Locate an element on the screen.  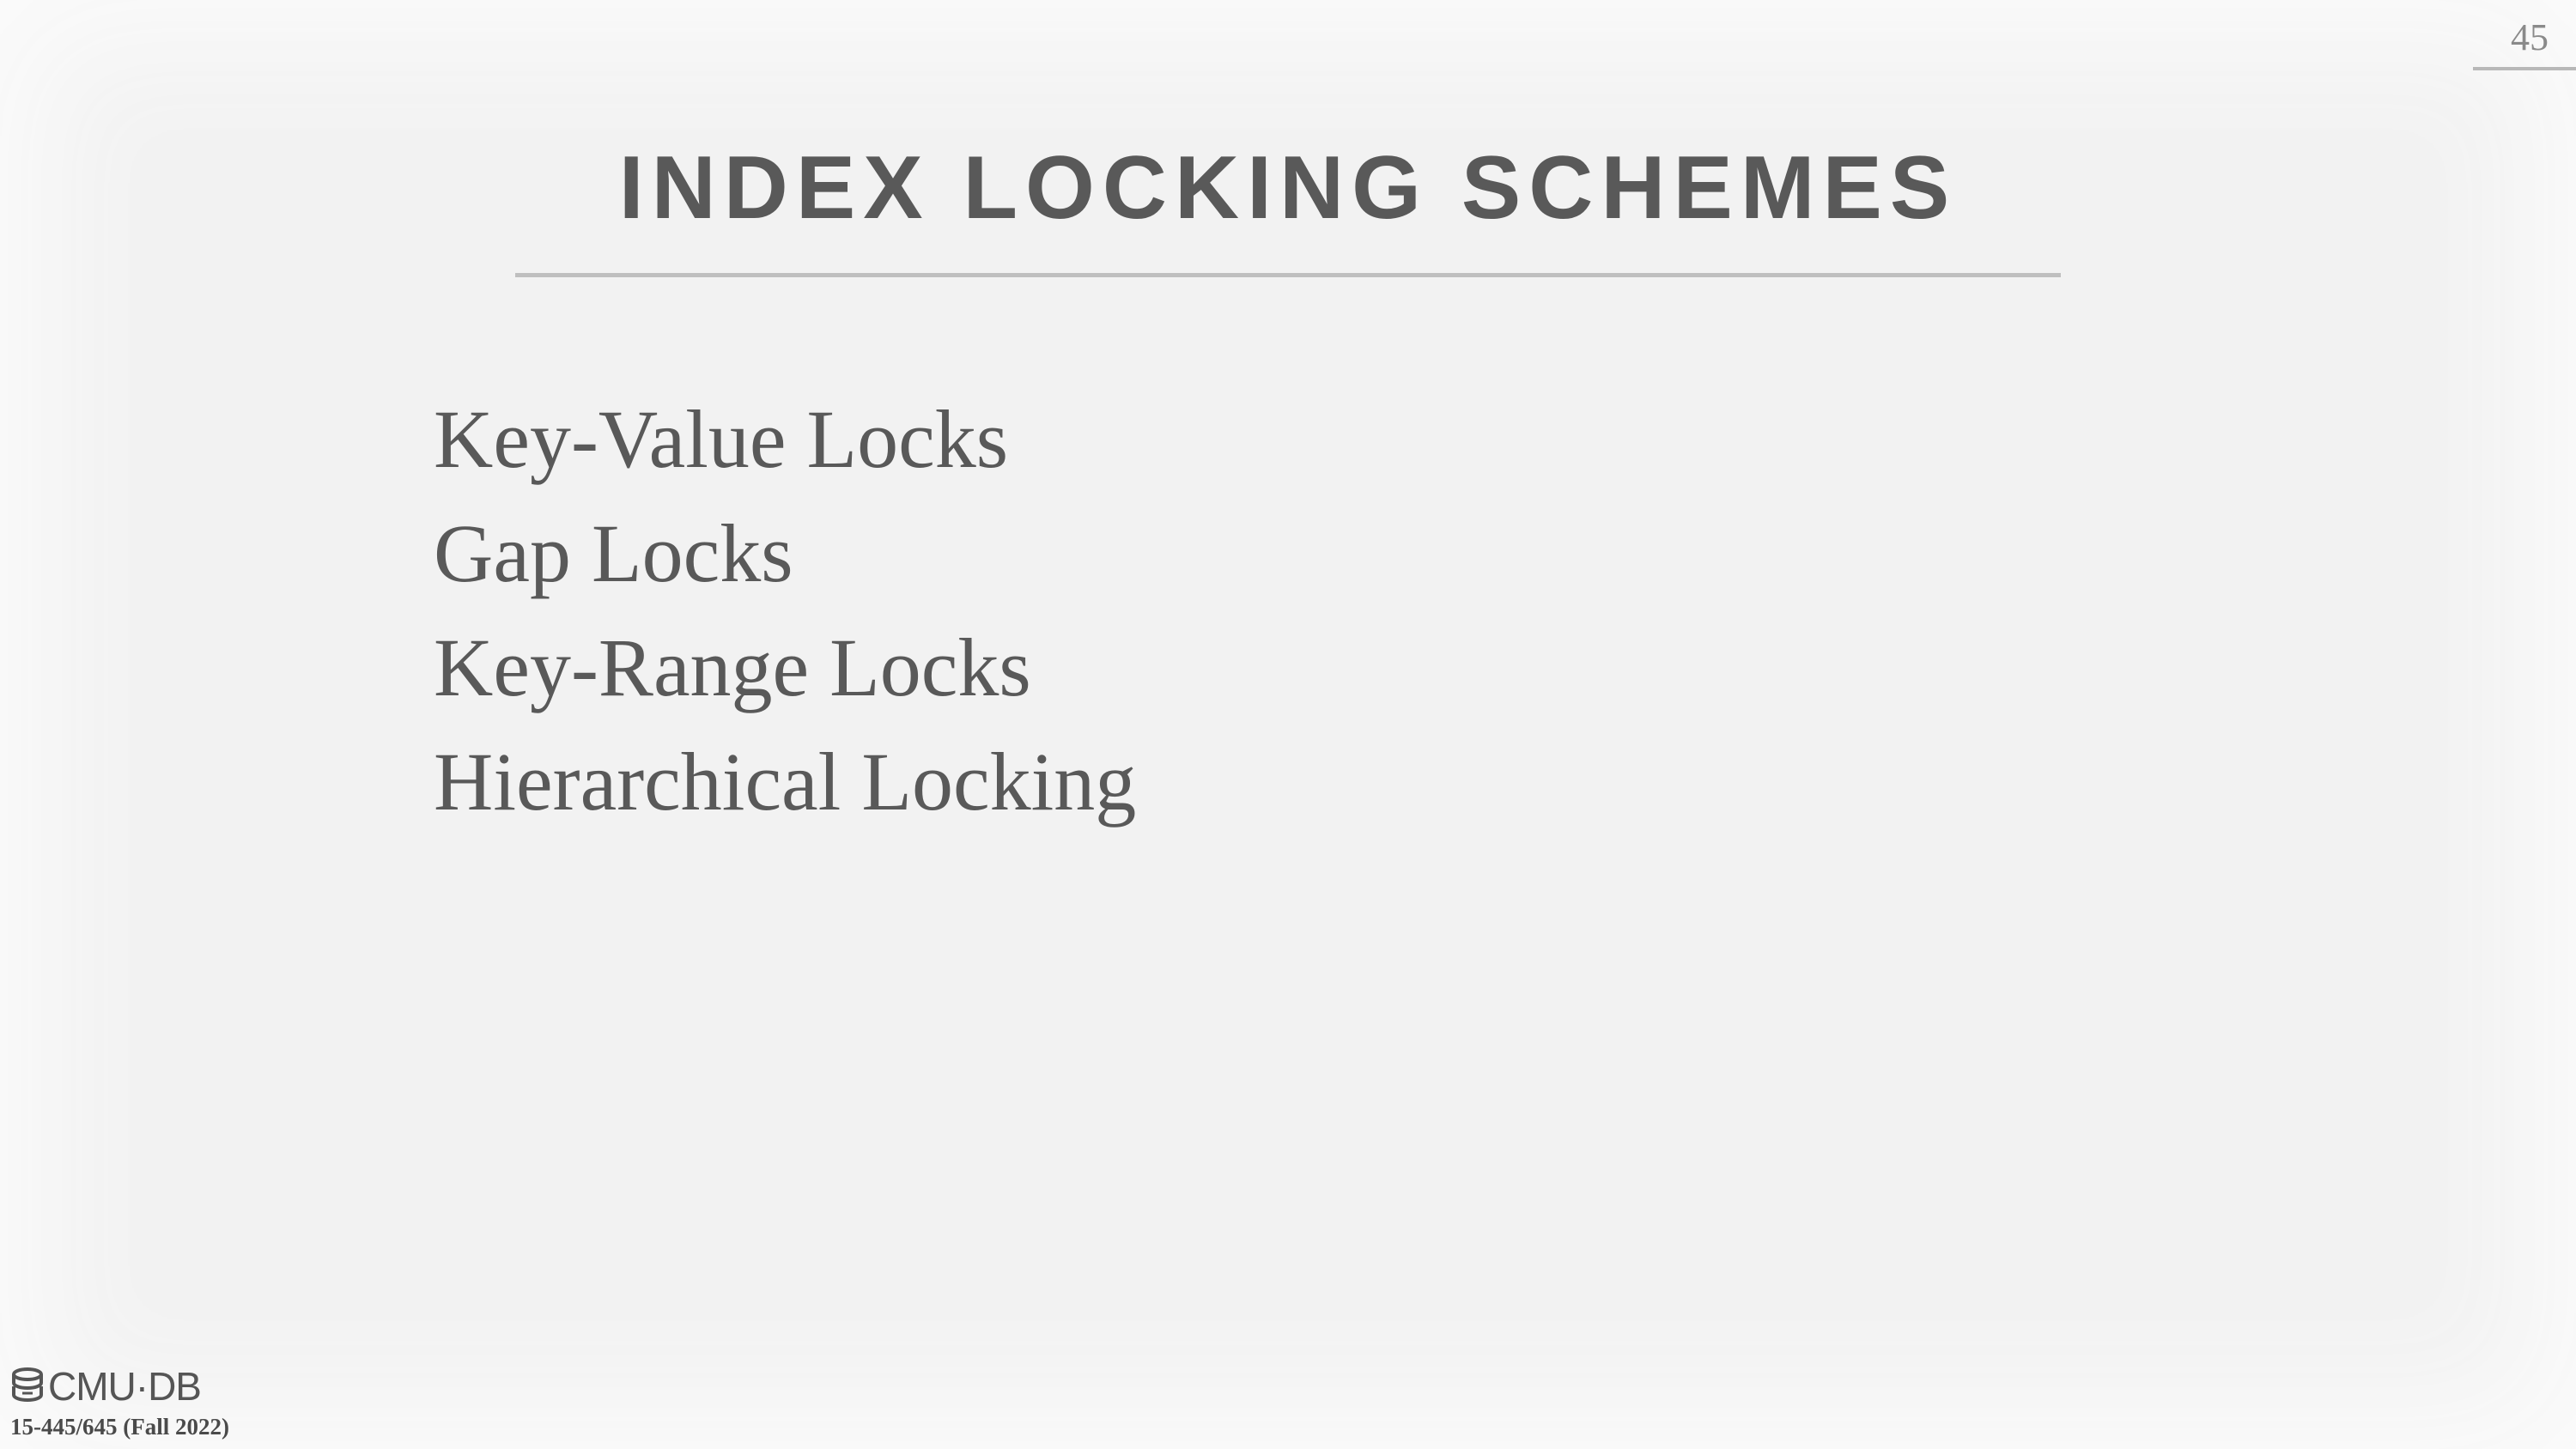
bullet-item: Hierarchical Locking is located at coordinates (786, 782).